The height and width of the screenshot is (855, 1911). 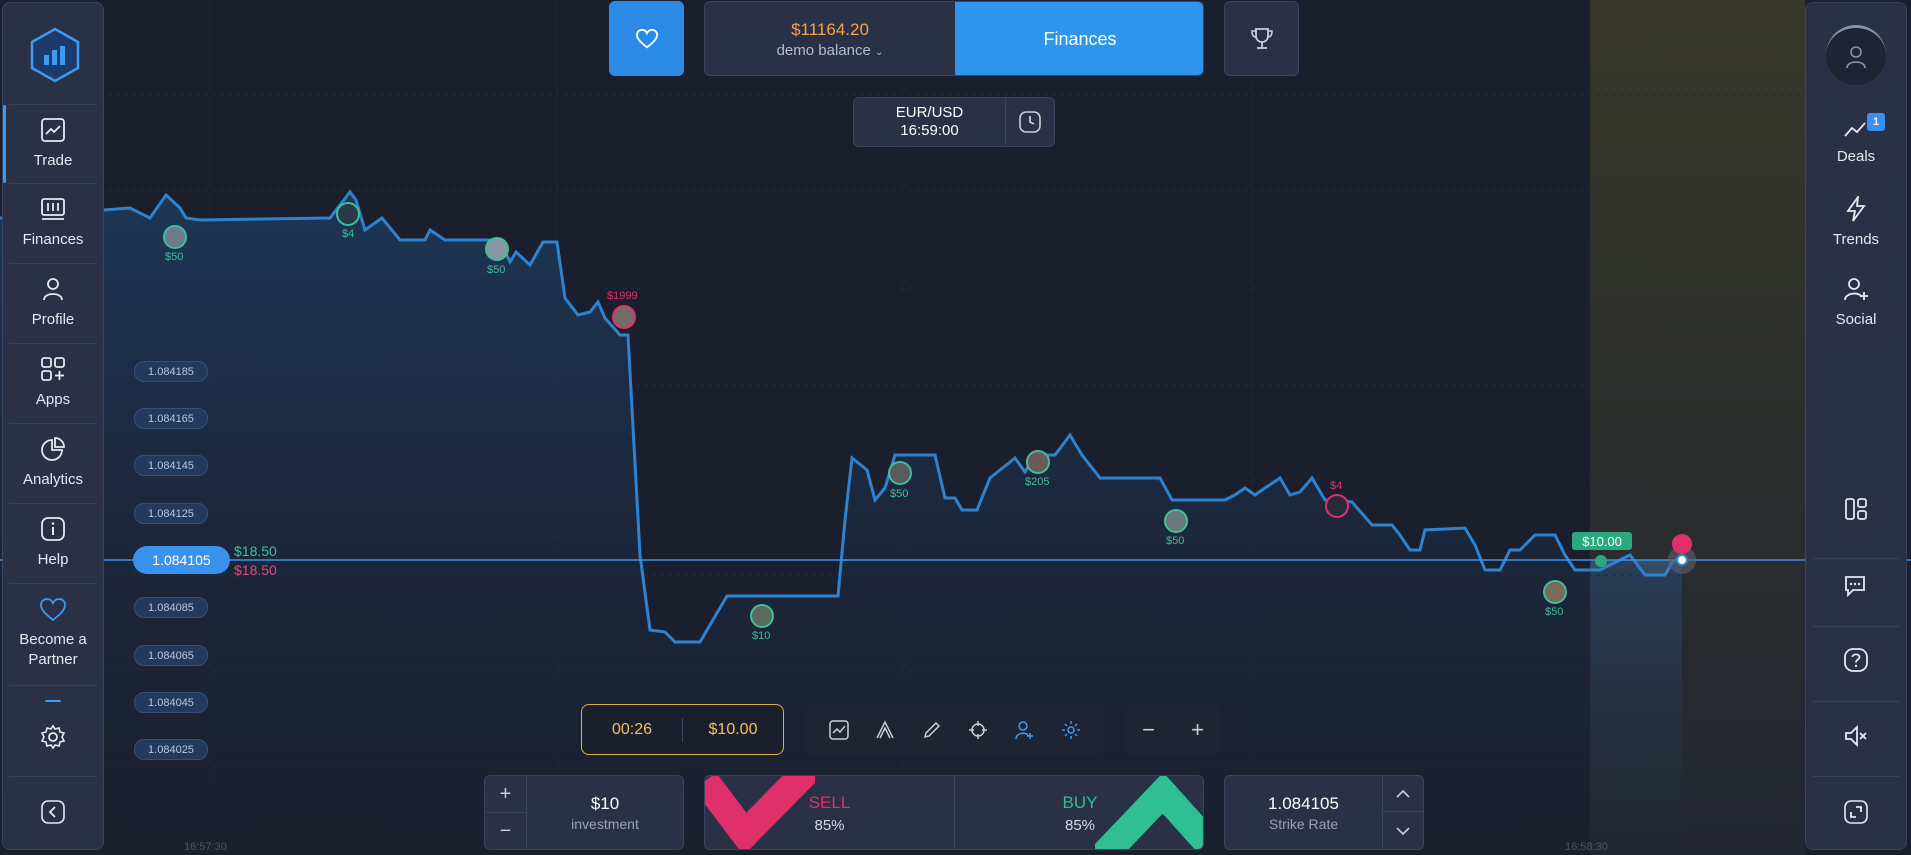 I want to click on collapse-sidebar-button, so click(x=53, y=815).